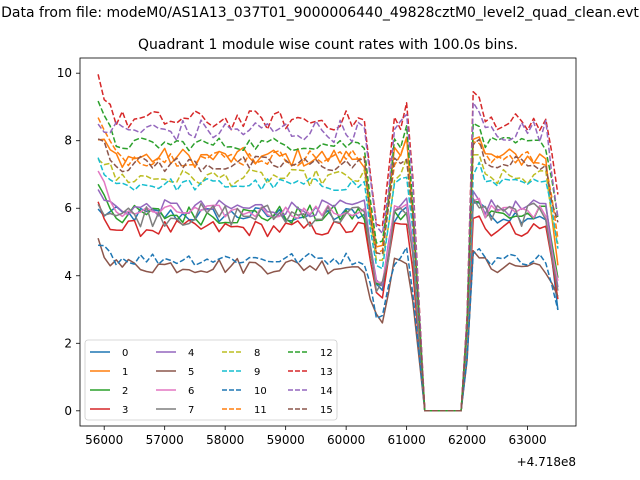 The width and height of the screenshot is (640, 480). I want to click on y-tick-label: 8, so click(68, 141).